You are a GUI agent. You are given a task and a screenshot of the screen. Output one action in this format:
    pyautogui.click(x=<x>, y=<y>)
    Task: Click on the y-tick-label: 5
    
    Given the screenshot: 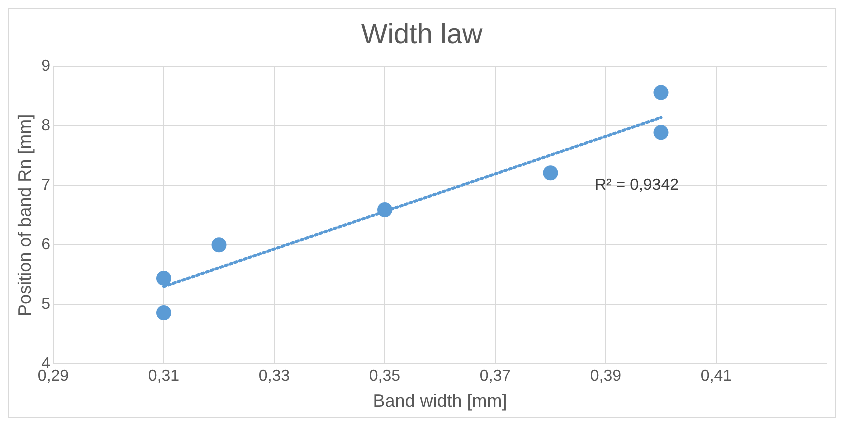 What is the action you would take?
    pyautogui.click(x=46, y=305)
    